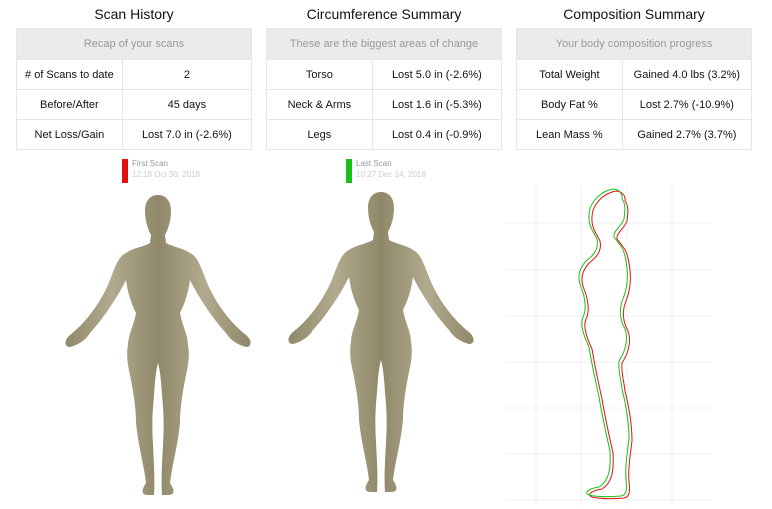 The image size is (772, 509). I want to click on table-row: Net Loss/Gain Lost 7.0 in (-2.6%), so click(134, 134).